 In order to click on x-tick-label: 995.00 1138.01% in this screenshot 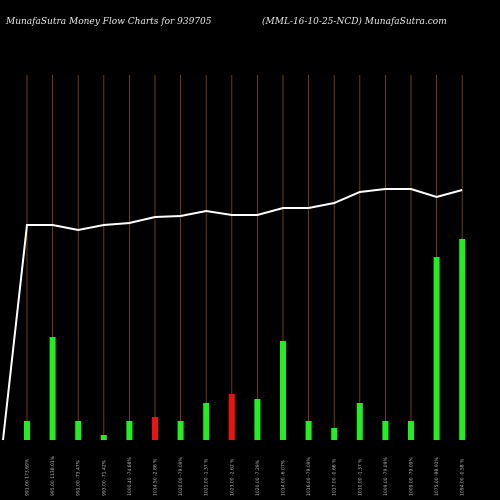, I will do `click(53, 475)`.